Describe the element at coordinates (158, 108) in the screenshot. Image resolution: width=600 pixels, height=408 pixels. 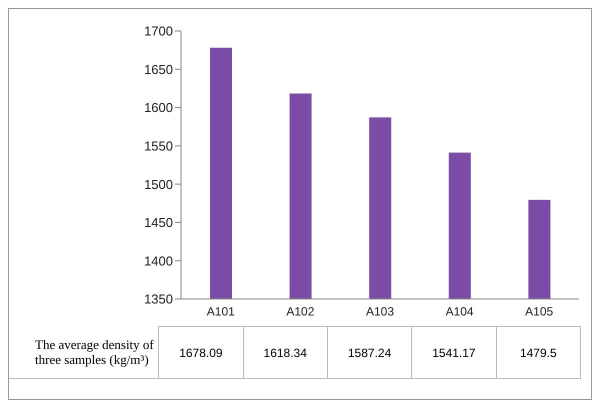
I see `y-tick-label: 1600` at that location.